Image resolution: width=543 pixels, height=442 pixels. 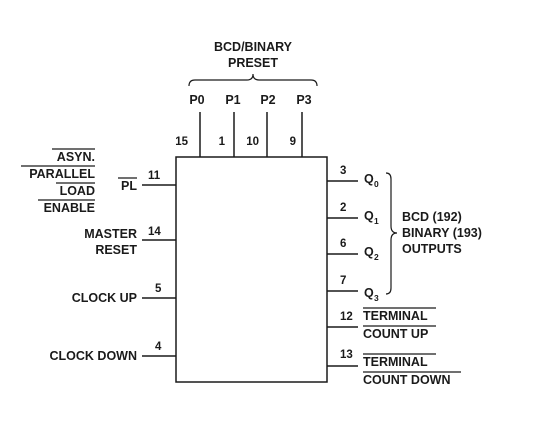 What do you see at coordinates (343, 281) in the screenshot?
I see `q-pin-number: 7` at bounding box center [343, 281].